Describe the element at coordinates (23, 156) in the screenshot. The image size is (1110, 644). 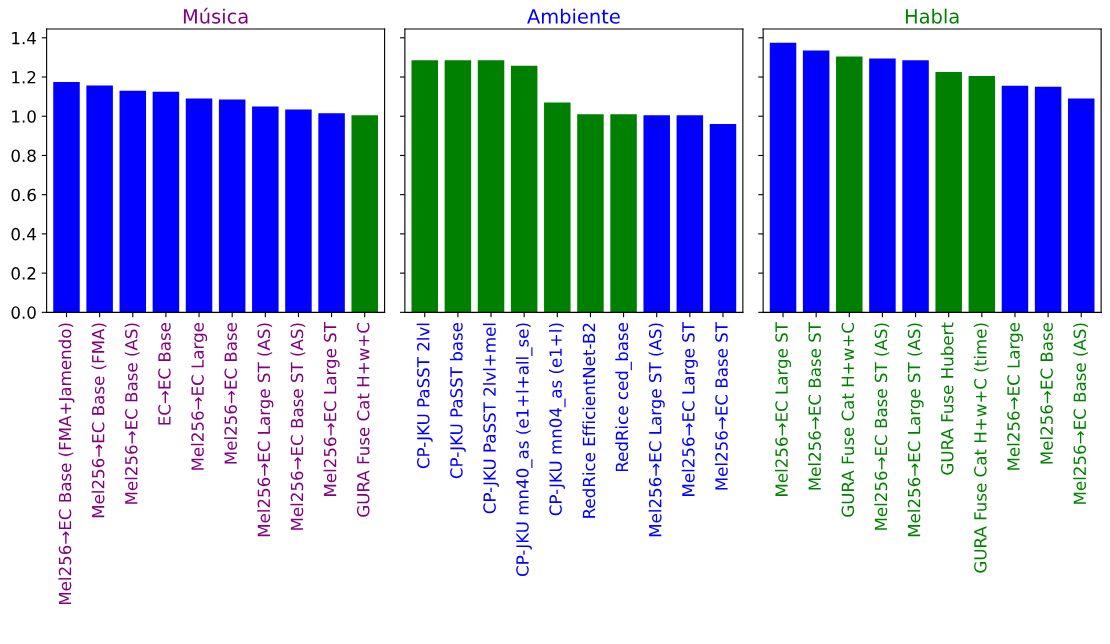
I see `y-tick-label: 0.8` at that location.